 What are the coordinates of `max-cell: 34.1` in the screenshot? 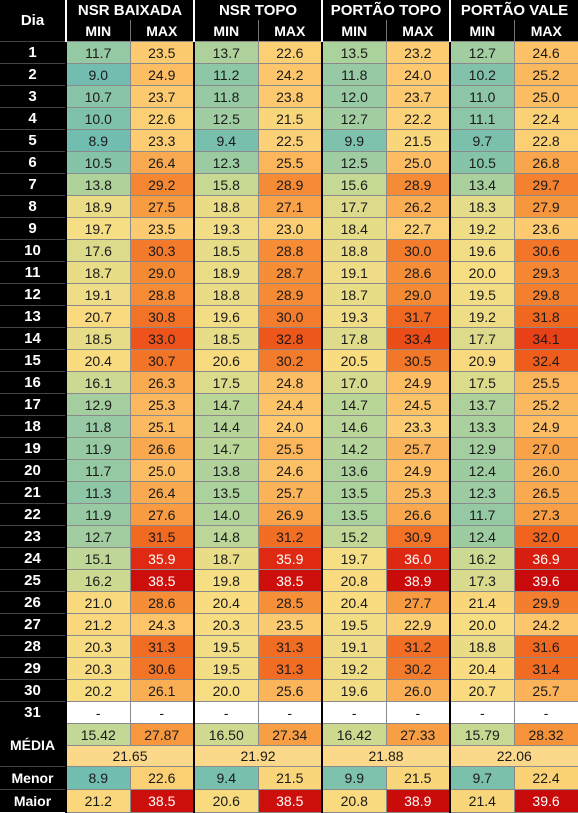 It's located at (545, 338).